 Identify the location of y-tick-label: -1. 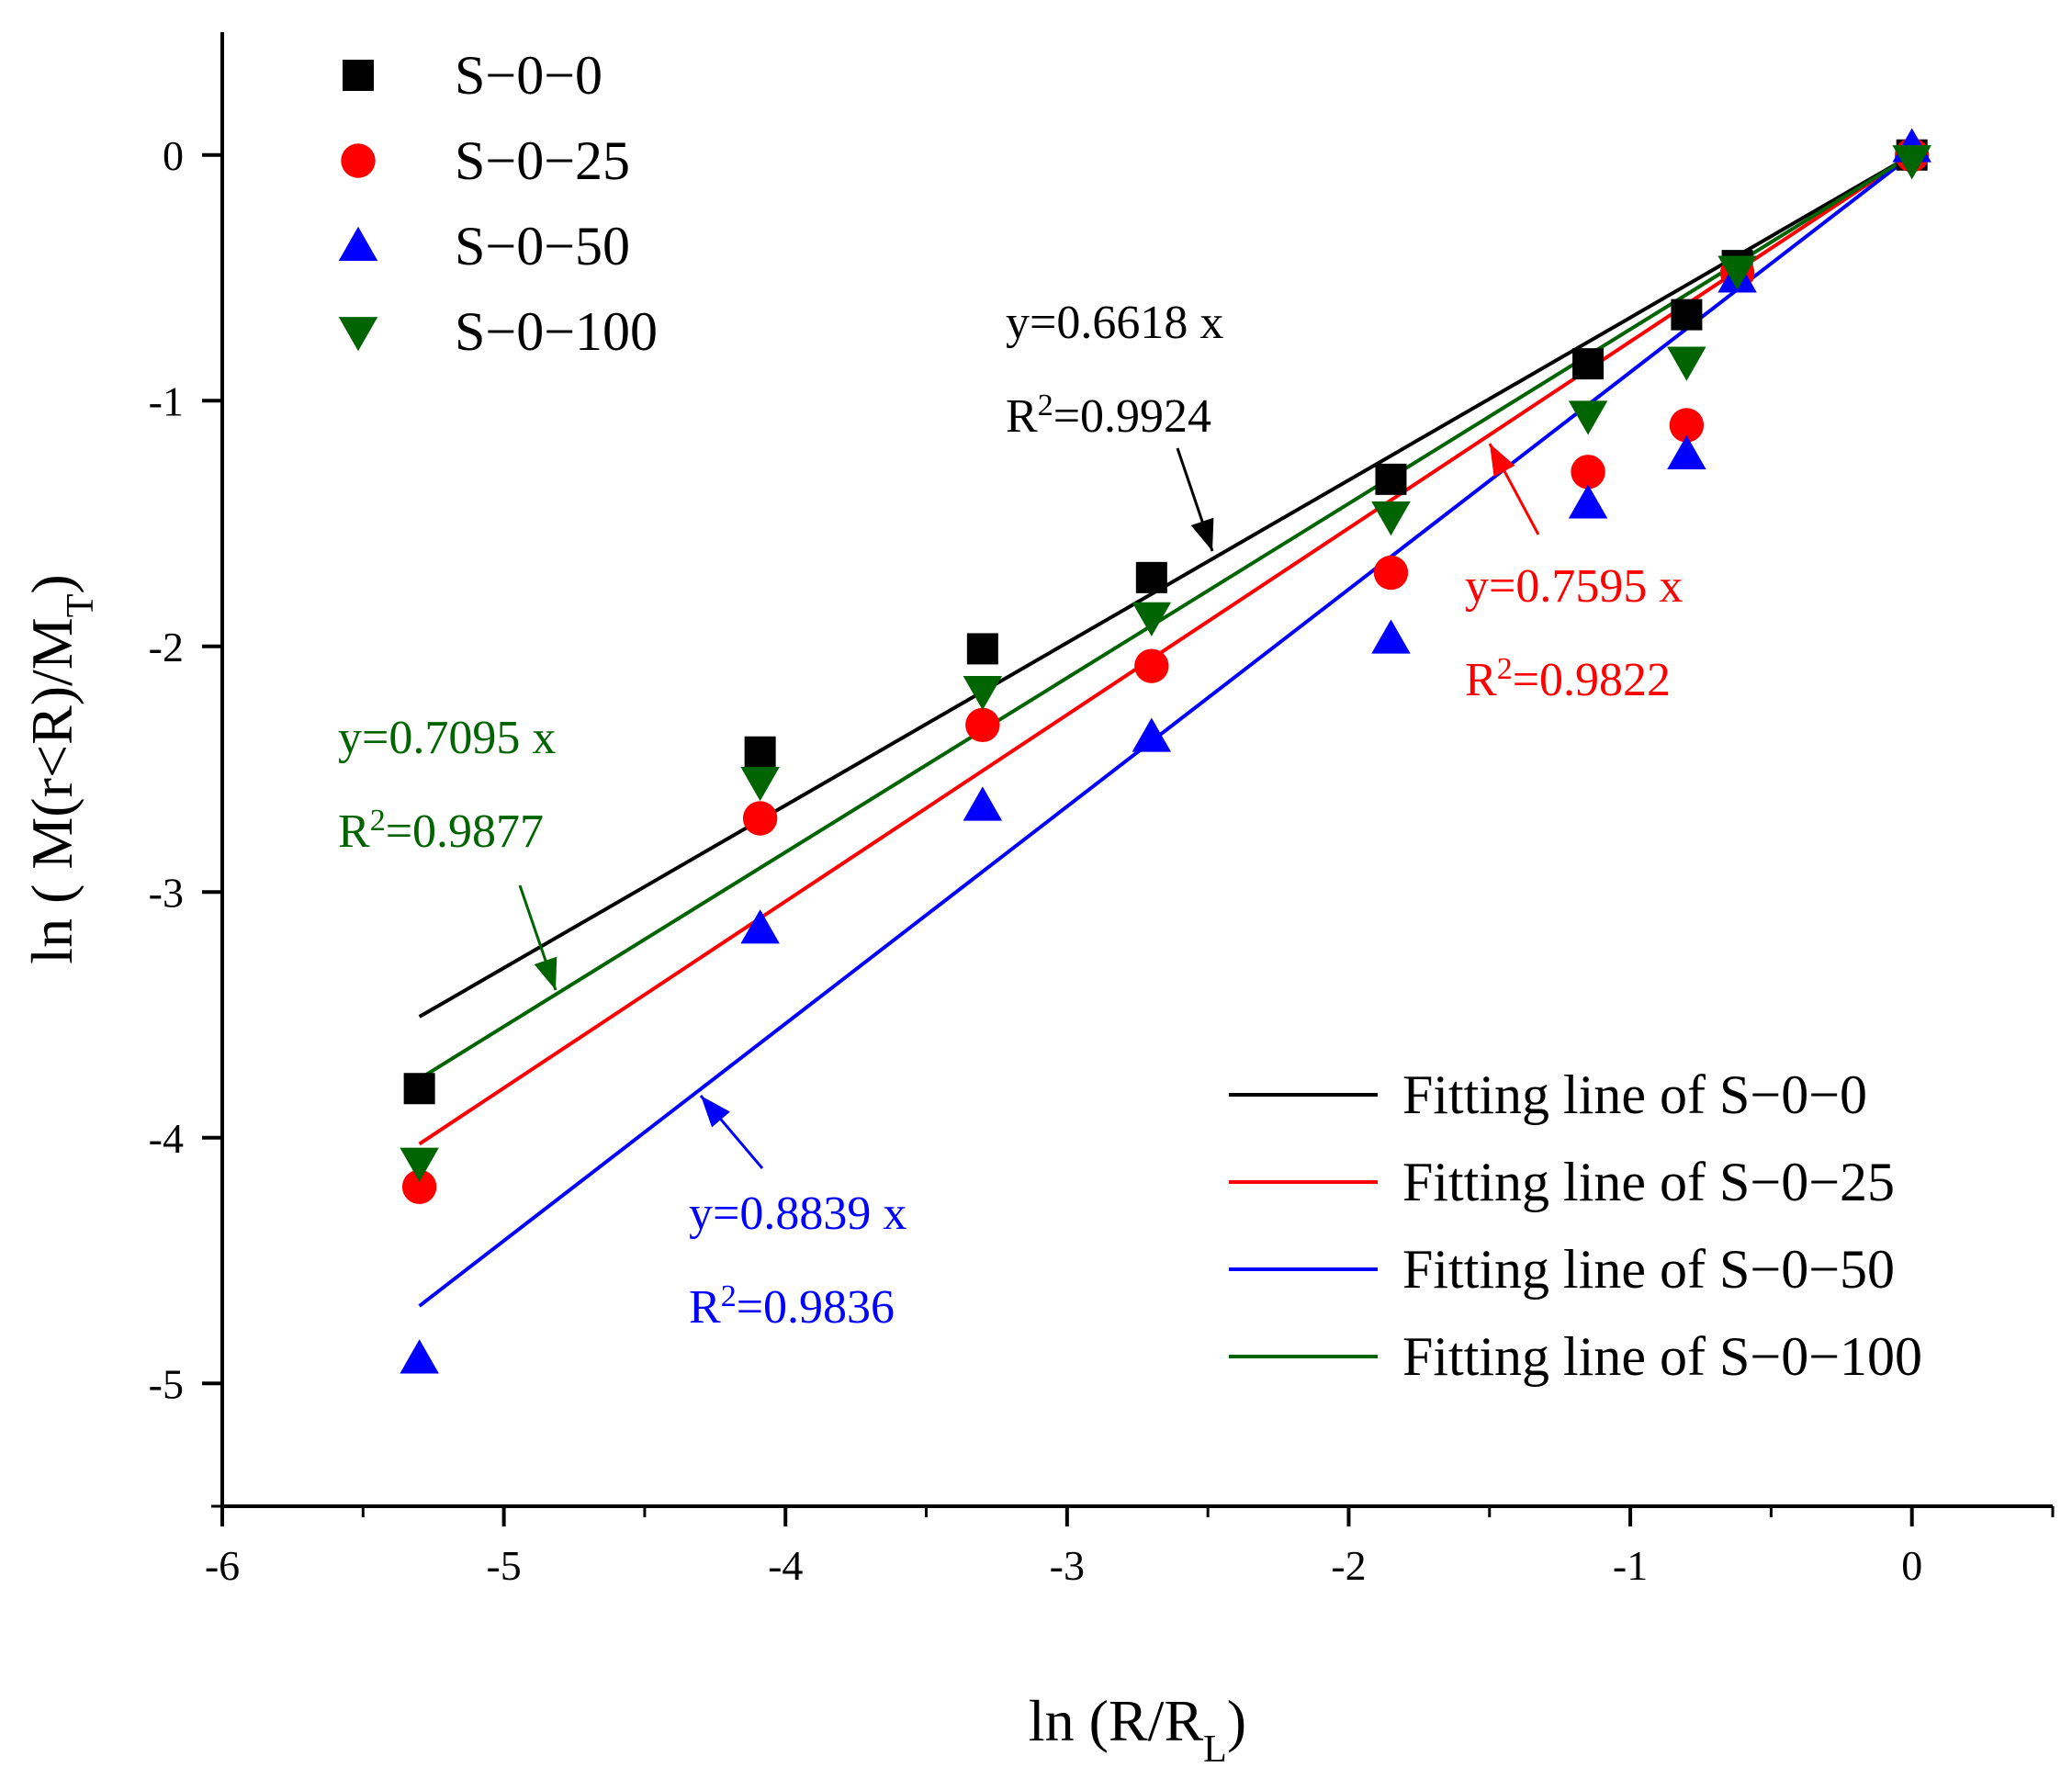
(167, 400).